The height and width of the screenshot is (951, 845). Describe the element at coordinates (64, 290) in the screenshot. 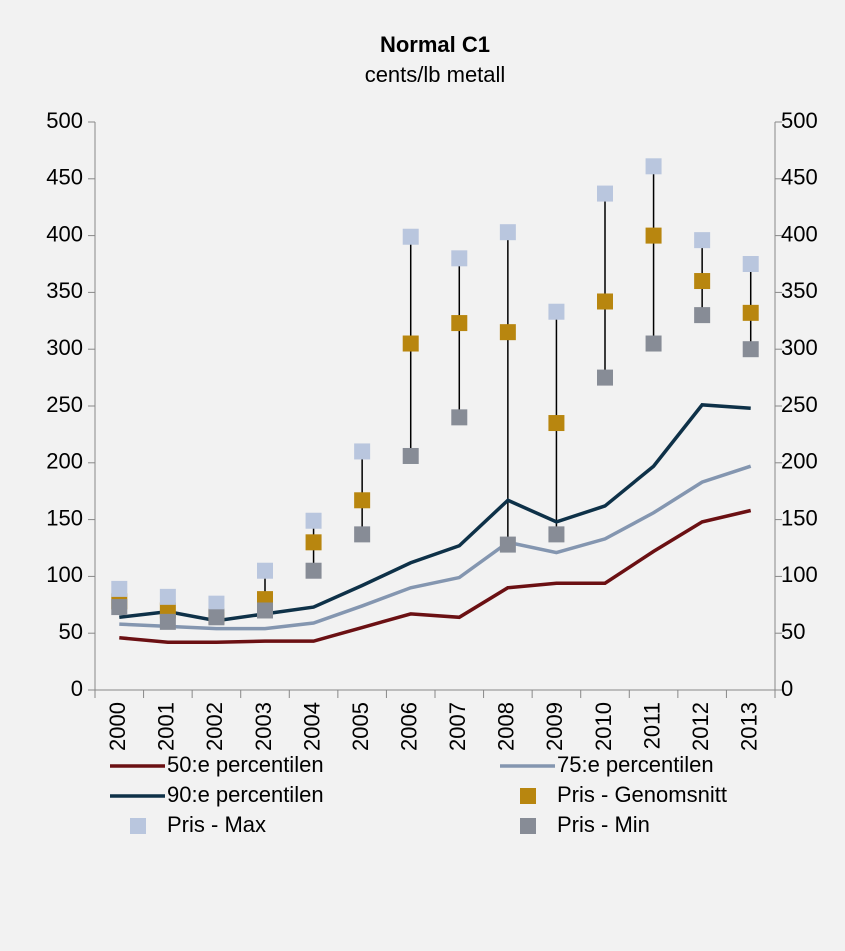

I see `y-tick-label: 350` at that location.